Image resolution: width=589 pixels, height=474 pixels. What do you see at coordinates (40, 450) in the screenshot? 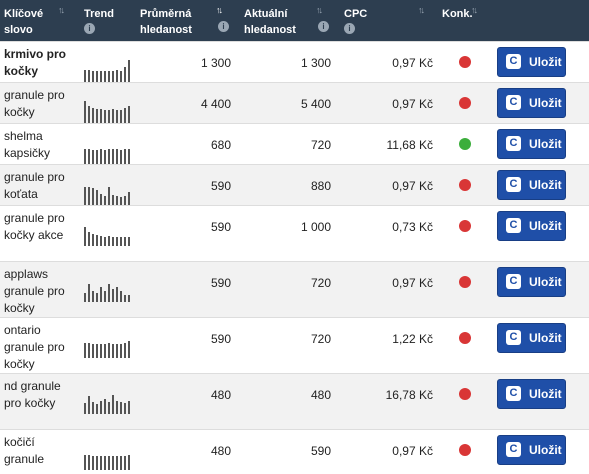
I see `keyword-cell: kočičí granule` at bounding box center [40, 450].